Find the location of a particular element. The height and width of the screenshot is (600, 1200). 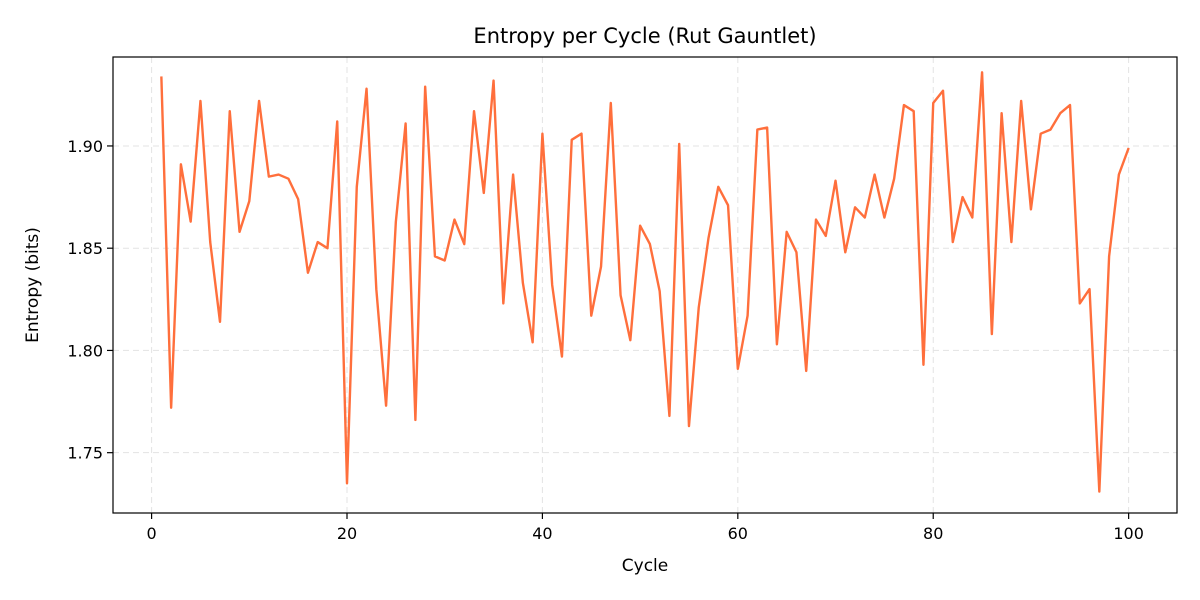

y-tick-label: 1.90 is located at coordinates (85, 146).